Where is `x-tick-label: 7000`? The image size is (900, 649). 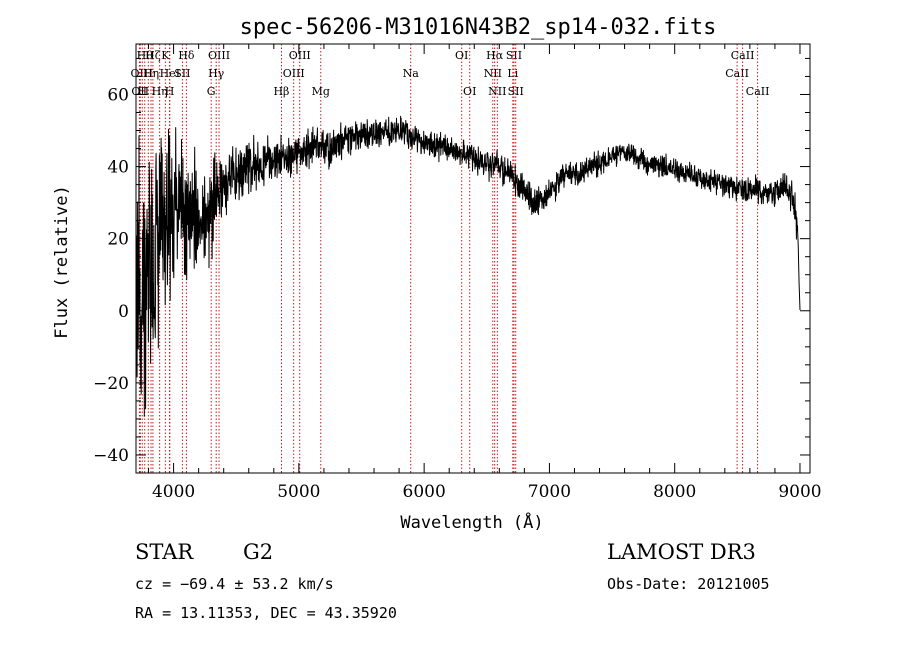 x-tick-label: 7000 is located at coordinates (549, 492).